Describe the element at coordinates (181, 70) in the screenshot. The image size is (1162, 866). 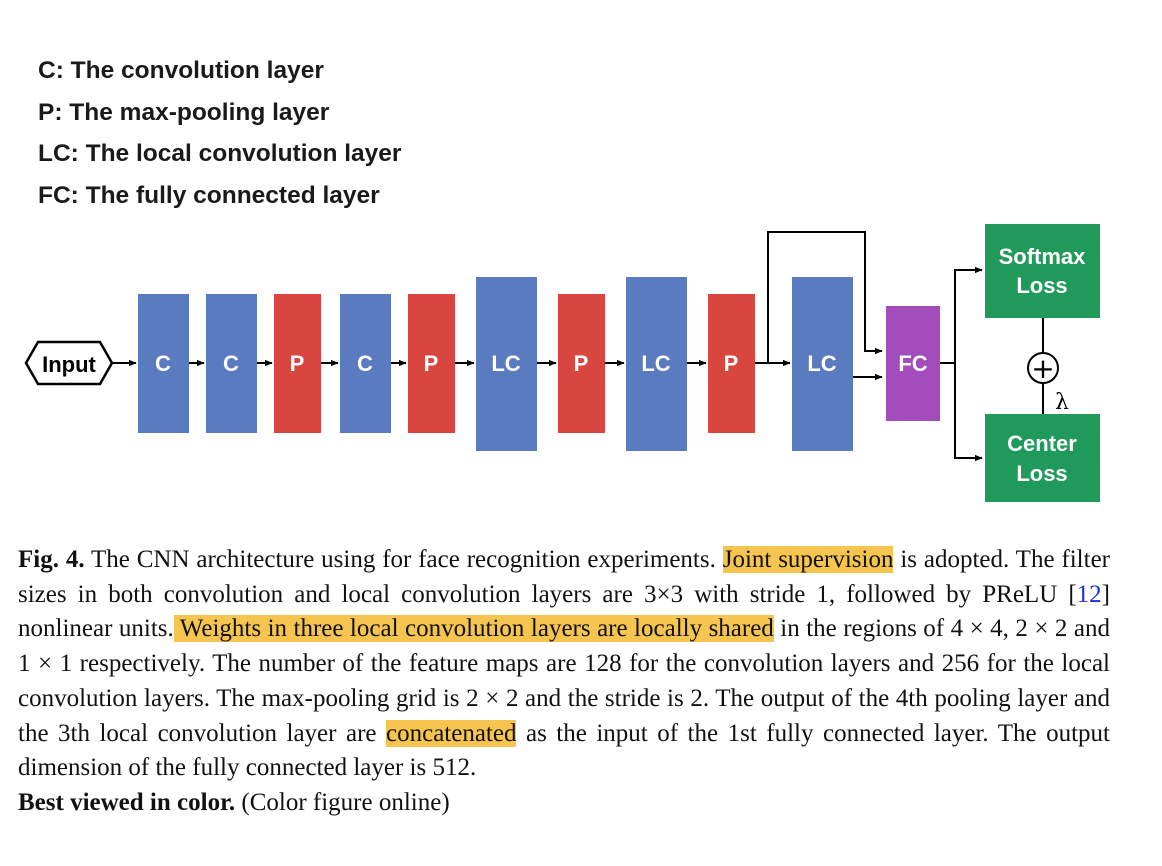
I see `legend-item-conv: C: The convolution layer` at that location.